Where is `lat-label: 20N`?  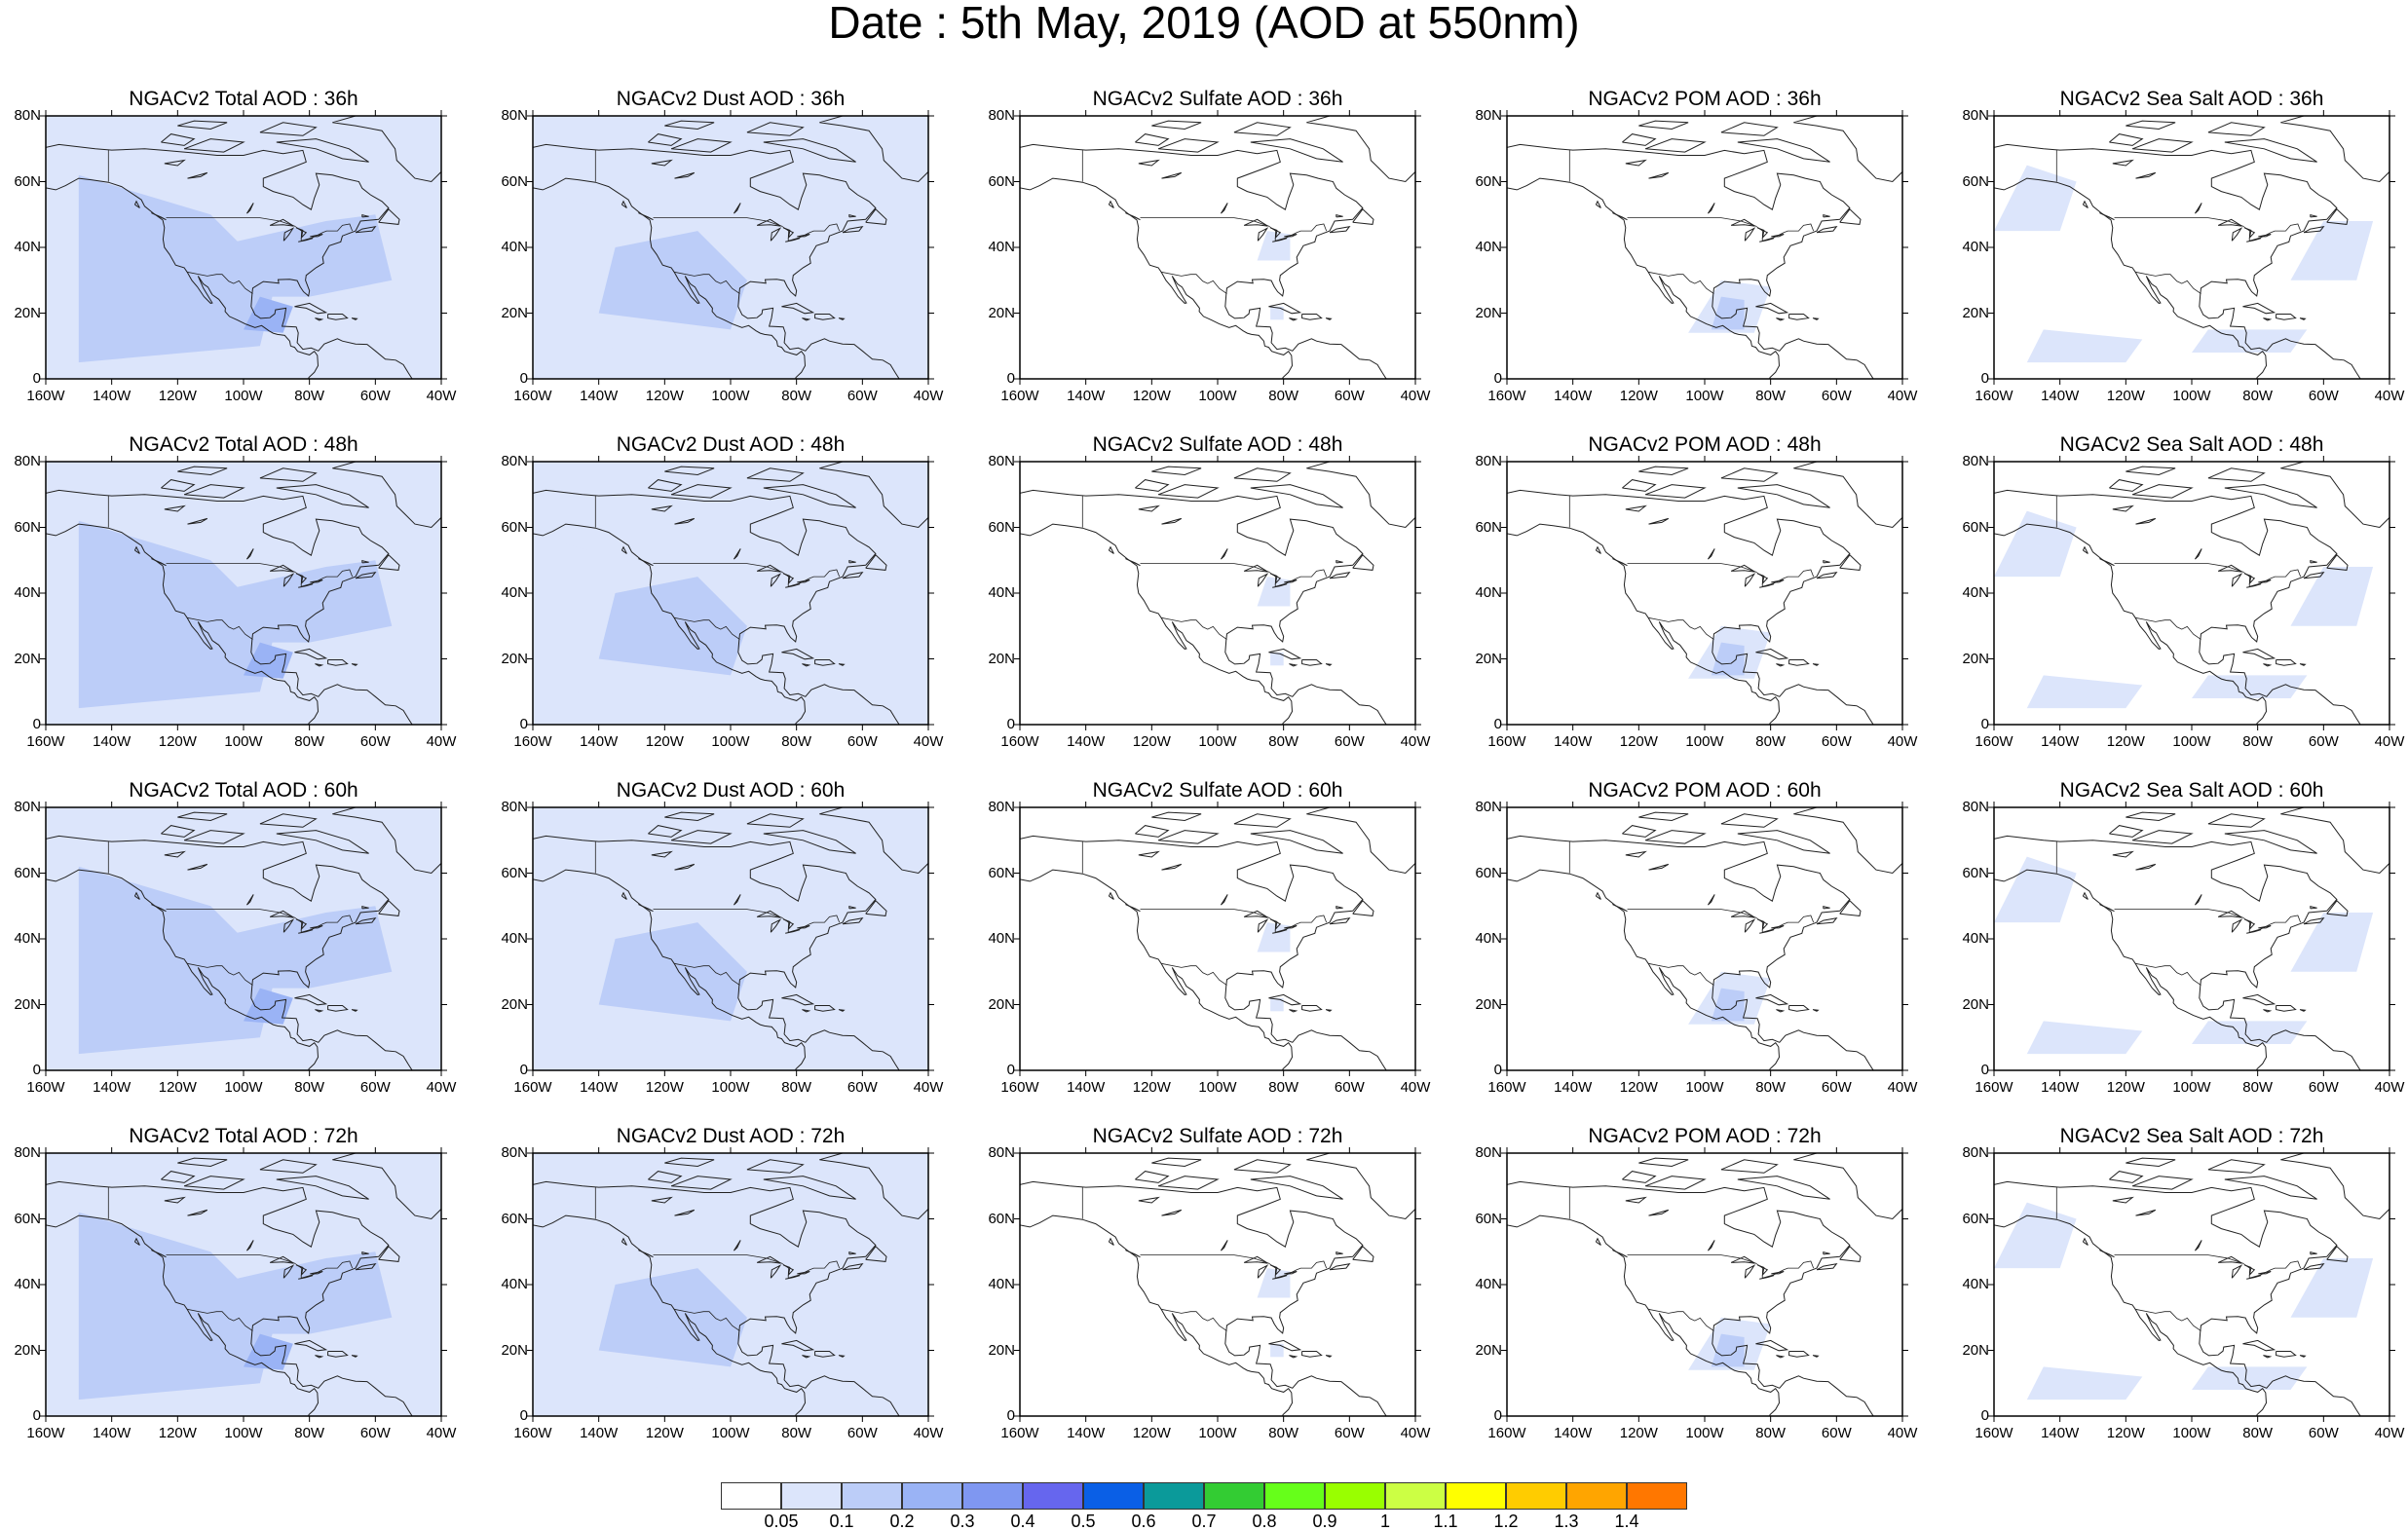
lat-label: 20N is located at coordinates (1975, 1350).